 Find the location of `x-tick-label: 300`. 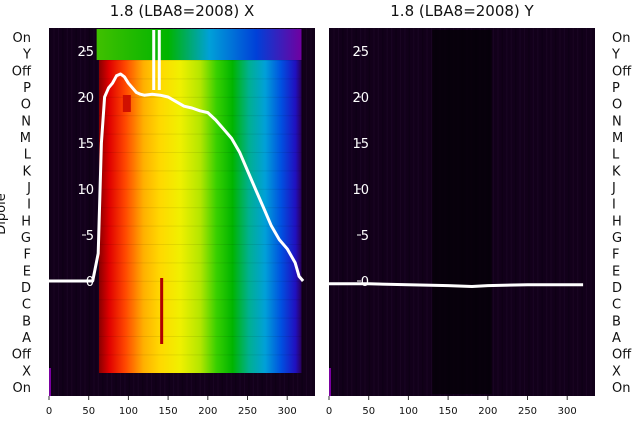

x-tick-label: 300 is located at coordinates (567, 411).